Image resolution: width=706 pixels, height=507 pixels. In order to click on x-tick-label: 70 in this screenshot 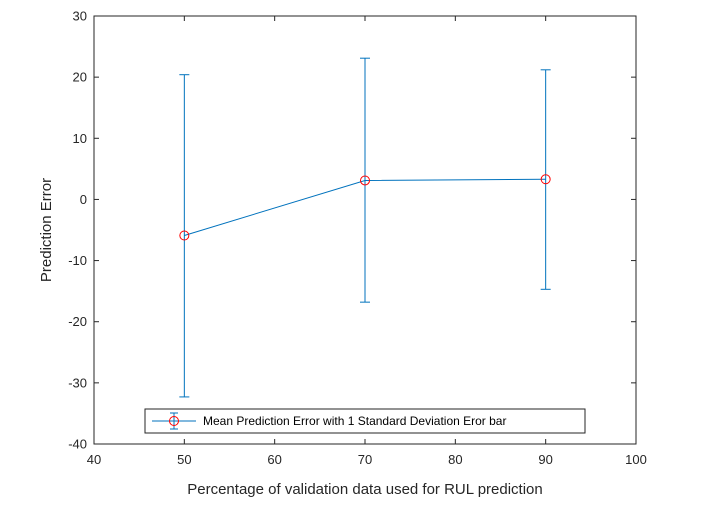, I will do `click(365, 459)`.